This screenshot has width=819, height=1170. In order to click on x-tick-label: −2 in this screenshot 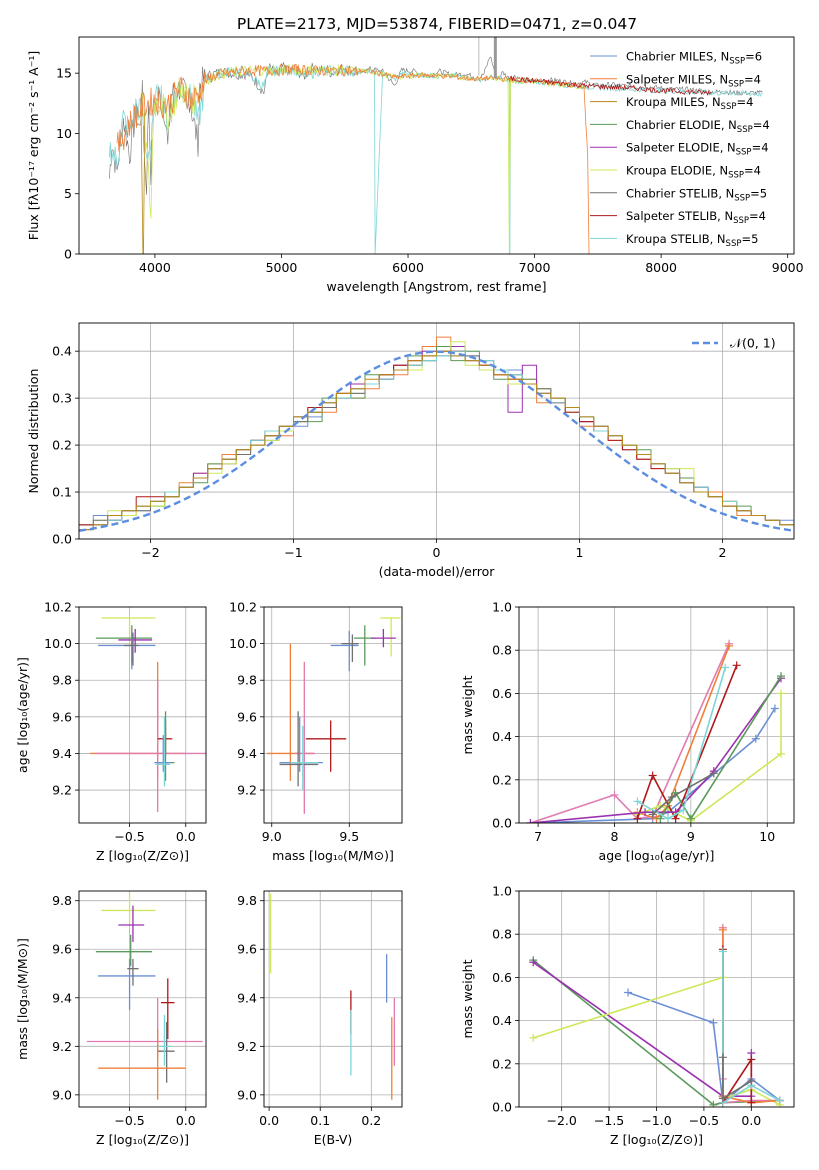, I will do `click(150, 552)`.